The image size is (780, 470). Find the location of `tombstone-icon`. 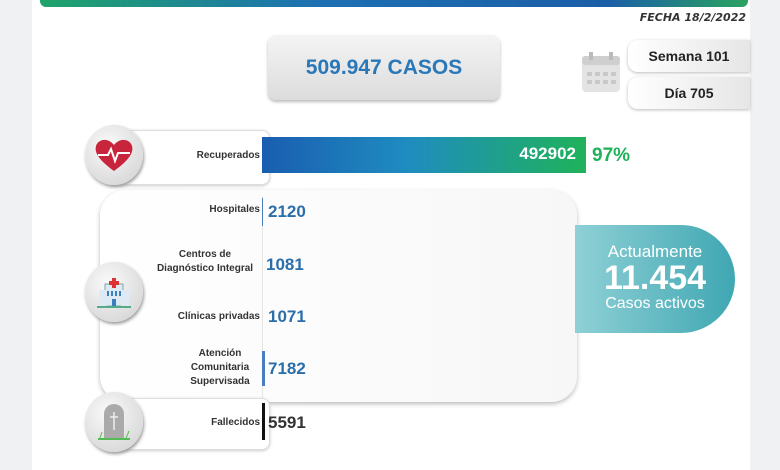

tombstone-icon is located at coordinates (114, 422).